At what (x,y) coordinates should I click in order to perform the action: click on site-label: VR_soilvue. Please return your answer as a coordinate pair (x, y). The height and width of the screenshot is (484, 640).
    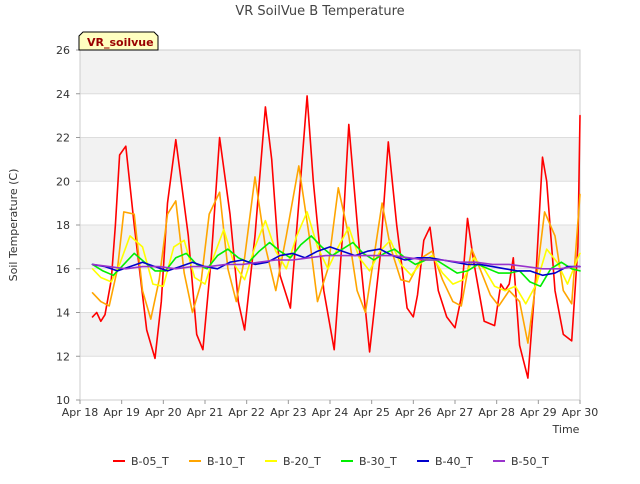
    Looking at the image, I should click on (120, 42).